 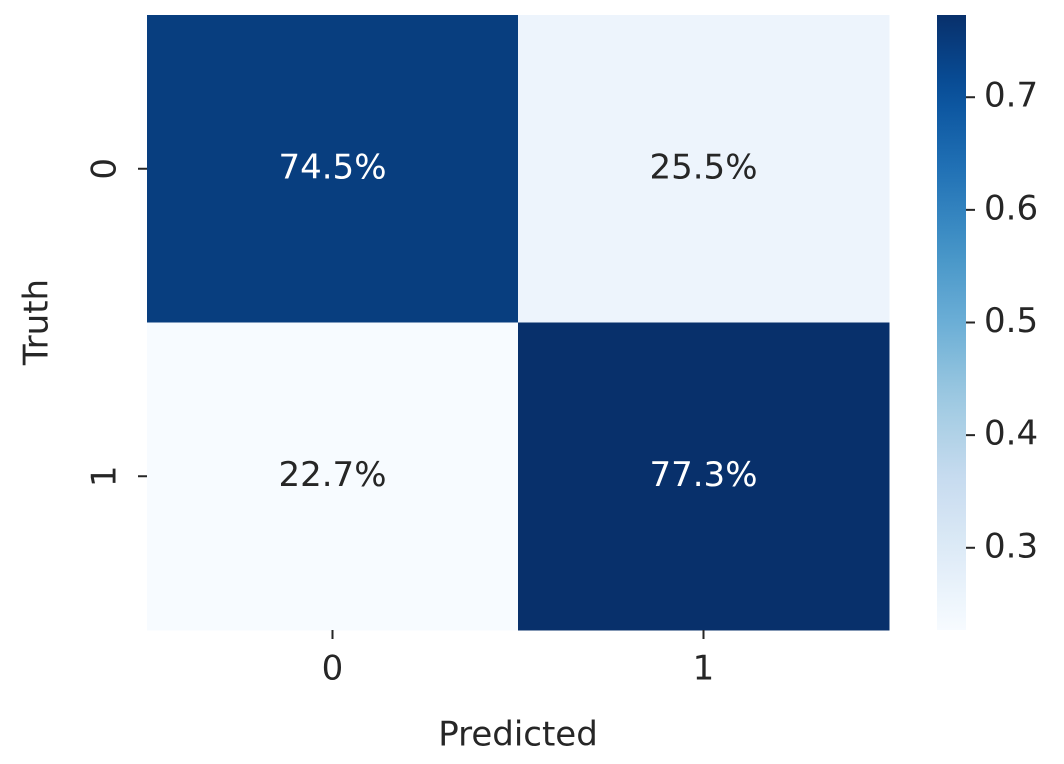 I want to click on colorbar-tick-label: 0.6, so click(x=1011, y=208).